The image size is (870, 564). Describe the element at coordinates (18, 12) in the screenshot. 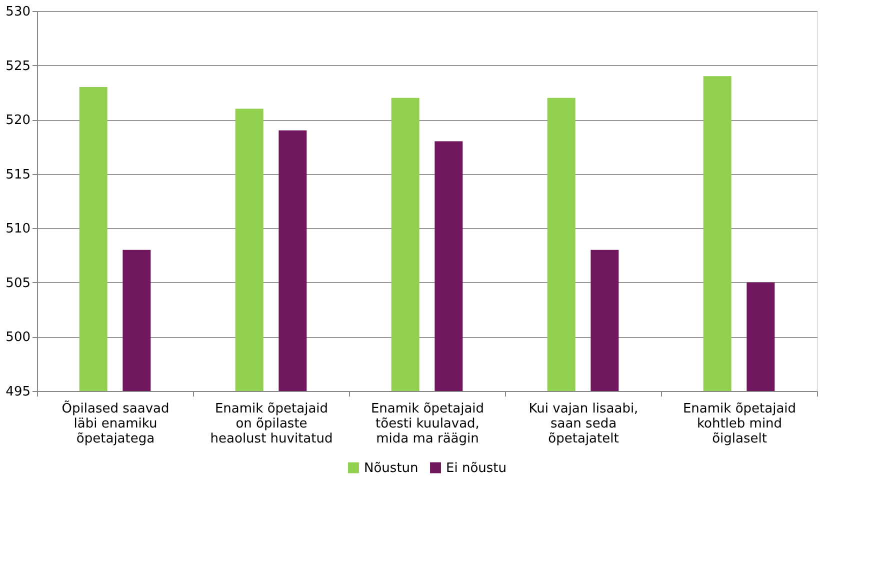

I see `y-tick-label: 530` at that location.